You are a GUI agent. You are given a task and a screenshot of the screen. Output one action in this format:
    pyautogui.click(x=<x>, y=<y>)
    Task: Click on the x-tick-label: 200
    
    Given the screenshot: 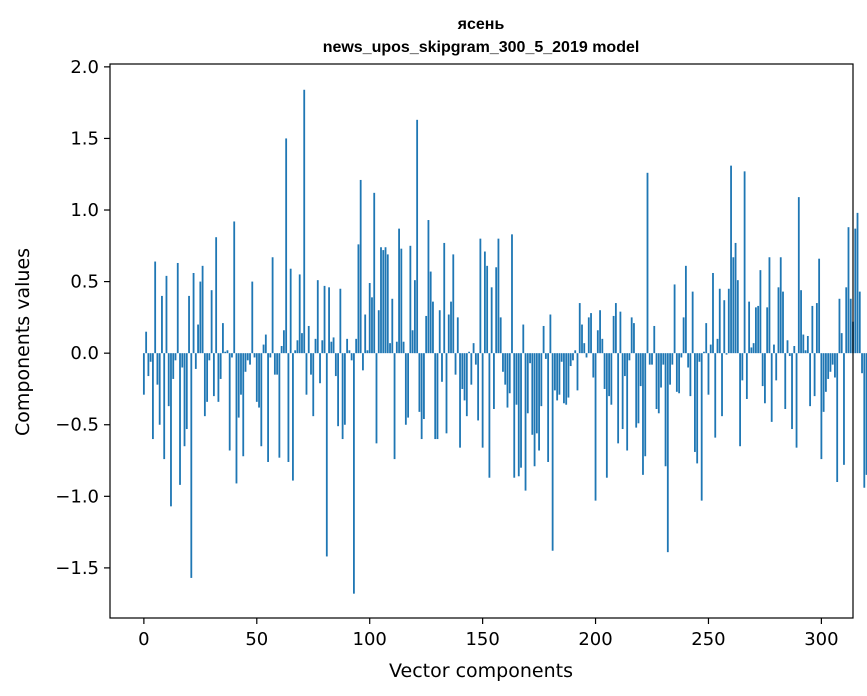 What is the action you would take?
    pyautogui.click(x=595, y=639)
    